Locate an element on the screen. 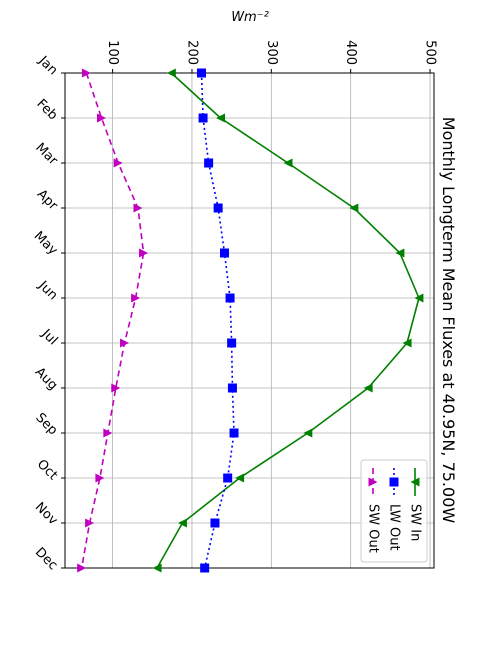  x-tick-label: Mar is located at coordinates (46, 154).